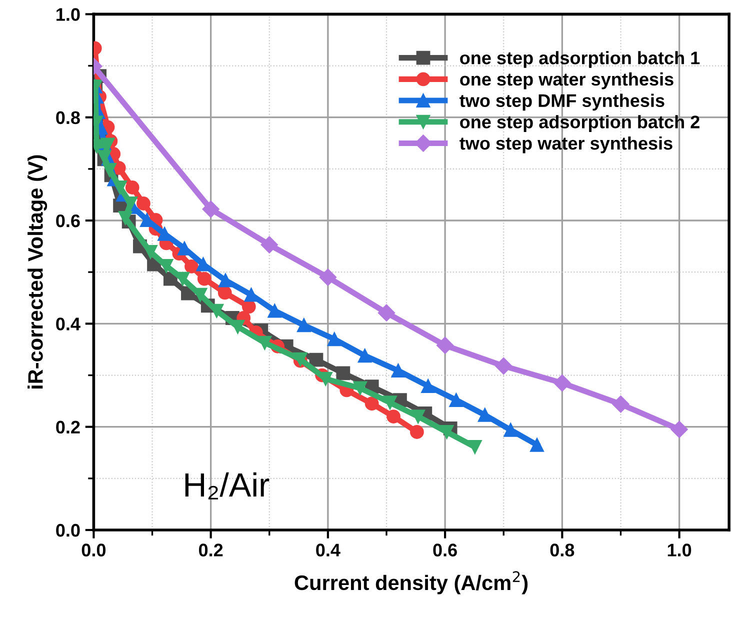 The height and width of the screenshot is (617, 732). Describe the element at coordinates (562, 550) in the screenshot. I see `x-tick-label: 0.8` at that location.